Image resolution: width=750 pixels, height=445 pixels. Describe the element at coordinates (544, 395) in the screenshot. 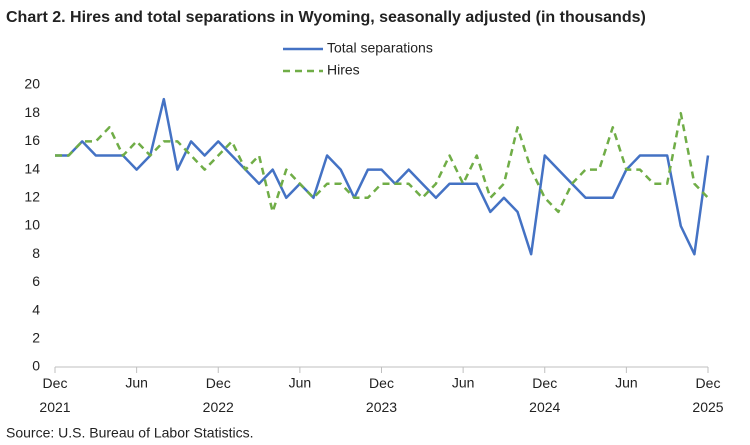

I see `x-tick-label: Dec 2024` at that location.